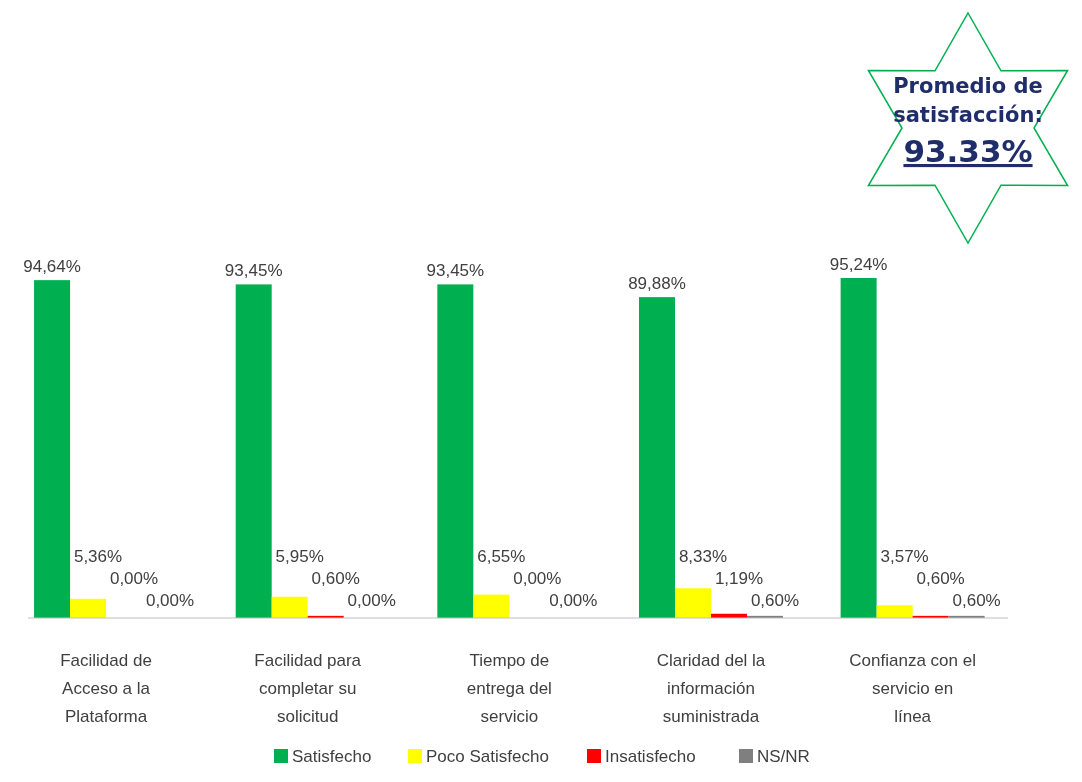 The height and width of the screenshot is (782, 1082). I want to click on x-tick-label: Facilidad para completar su solicitud, so click(308, 688).